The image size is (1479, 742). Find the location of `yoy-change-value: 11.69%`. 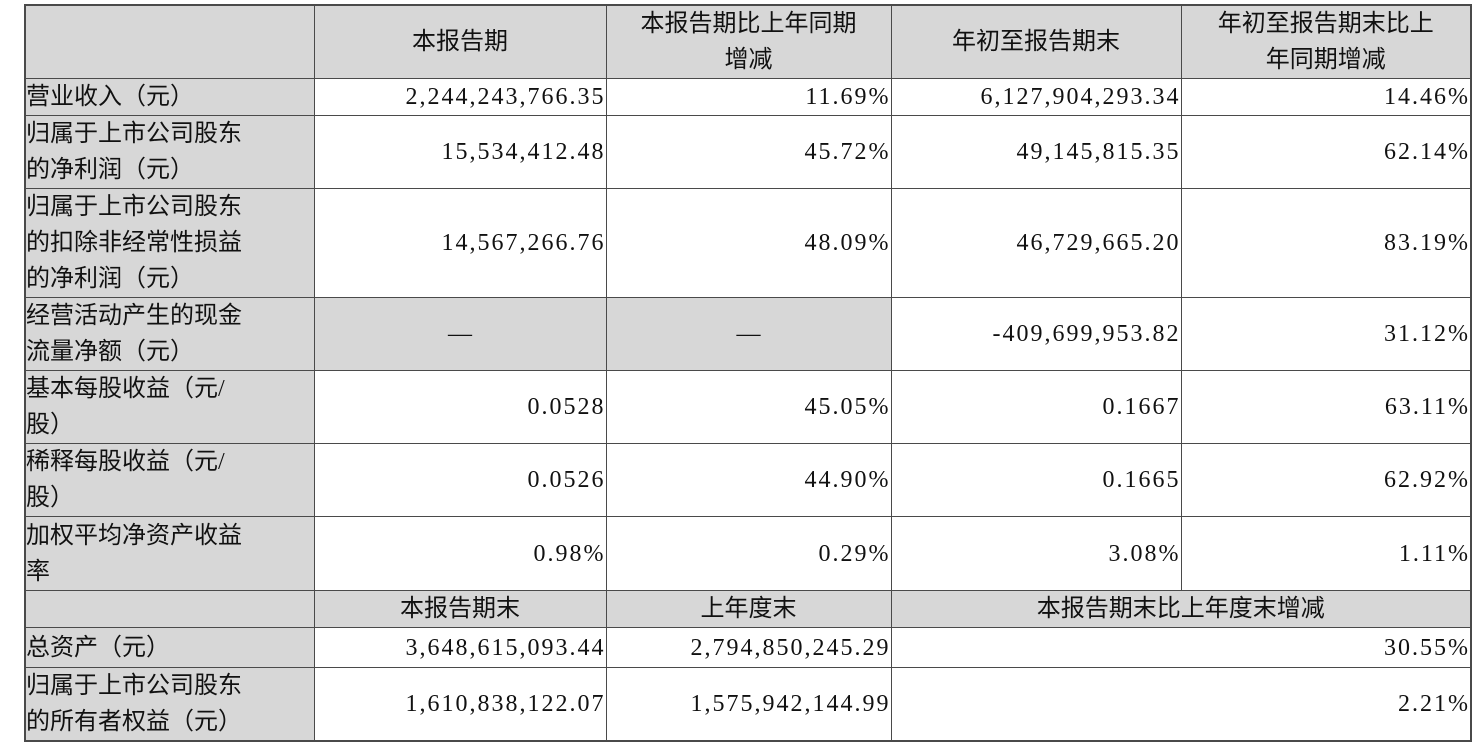

yoy-change-value: 11.69% is located at coordinates (748, 97).